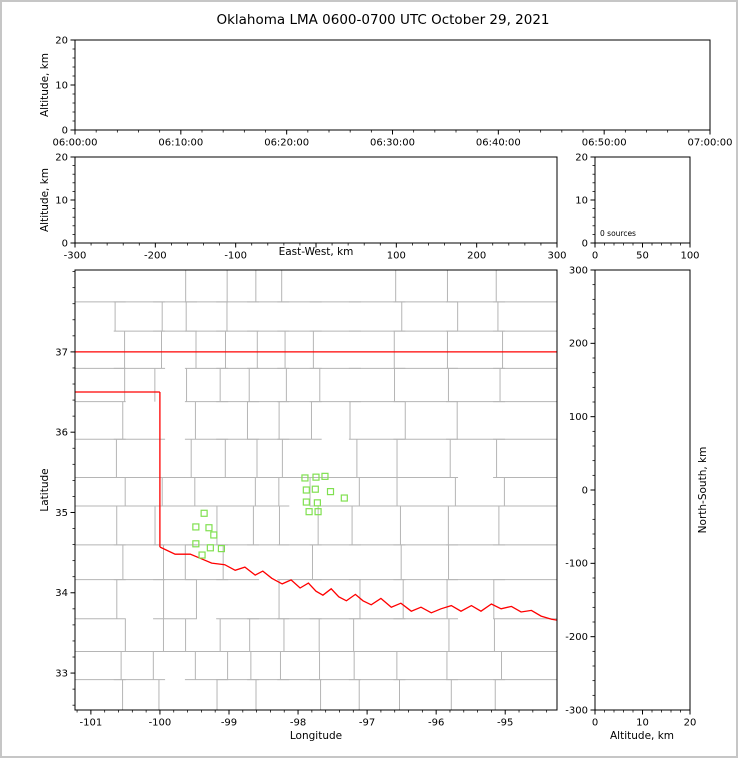 This screenshot has width=738, height=758. I want to click on svg-text: 06:10:00, so click(180, 143).